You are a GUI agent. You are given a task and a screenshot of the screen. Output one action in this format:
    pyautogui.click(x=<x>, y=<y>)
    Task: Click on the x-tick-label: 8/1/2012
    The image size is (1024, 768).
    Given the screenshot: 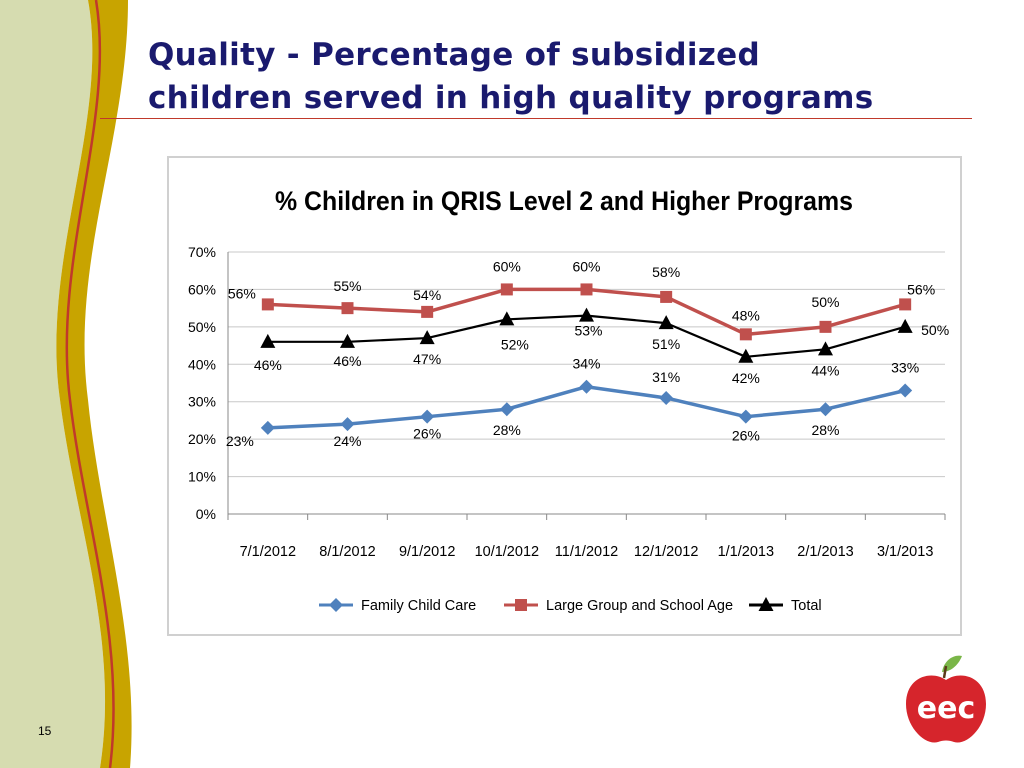 What is the action you would take?
    pyautogui.click(x=347, y=552)
    